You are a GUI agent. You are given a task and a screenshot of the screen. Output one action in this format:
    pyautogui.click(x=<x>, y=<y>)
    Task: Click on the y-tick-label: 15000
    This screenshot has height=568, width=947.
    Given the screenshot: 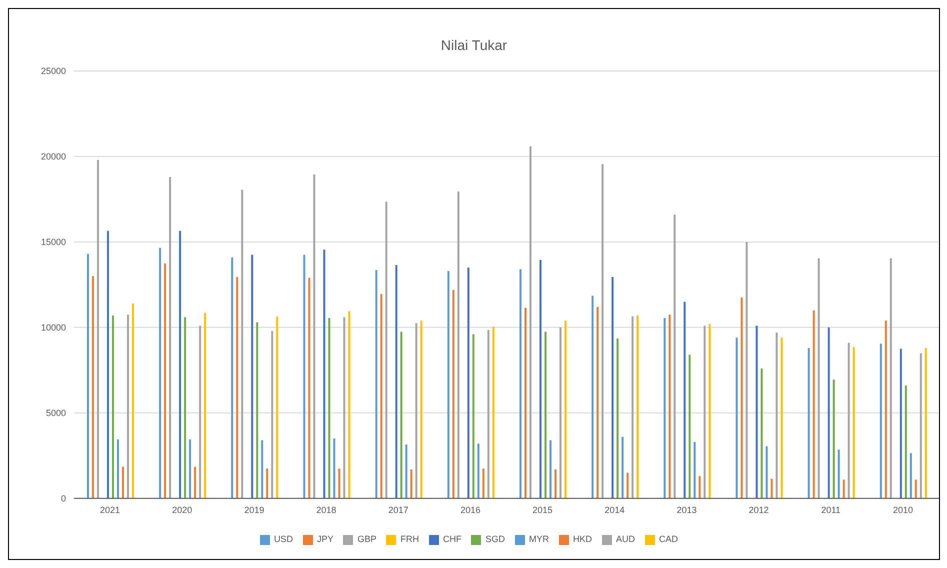 What is the action you would take?
    pyautogui.click(x=53, y=242)
    